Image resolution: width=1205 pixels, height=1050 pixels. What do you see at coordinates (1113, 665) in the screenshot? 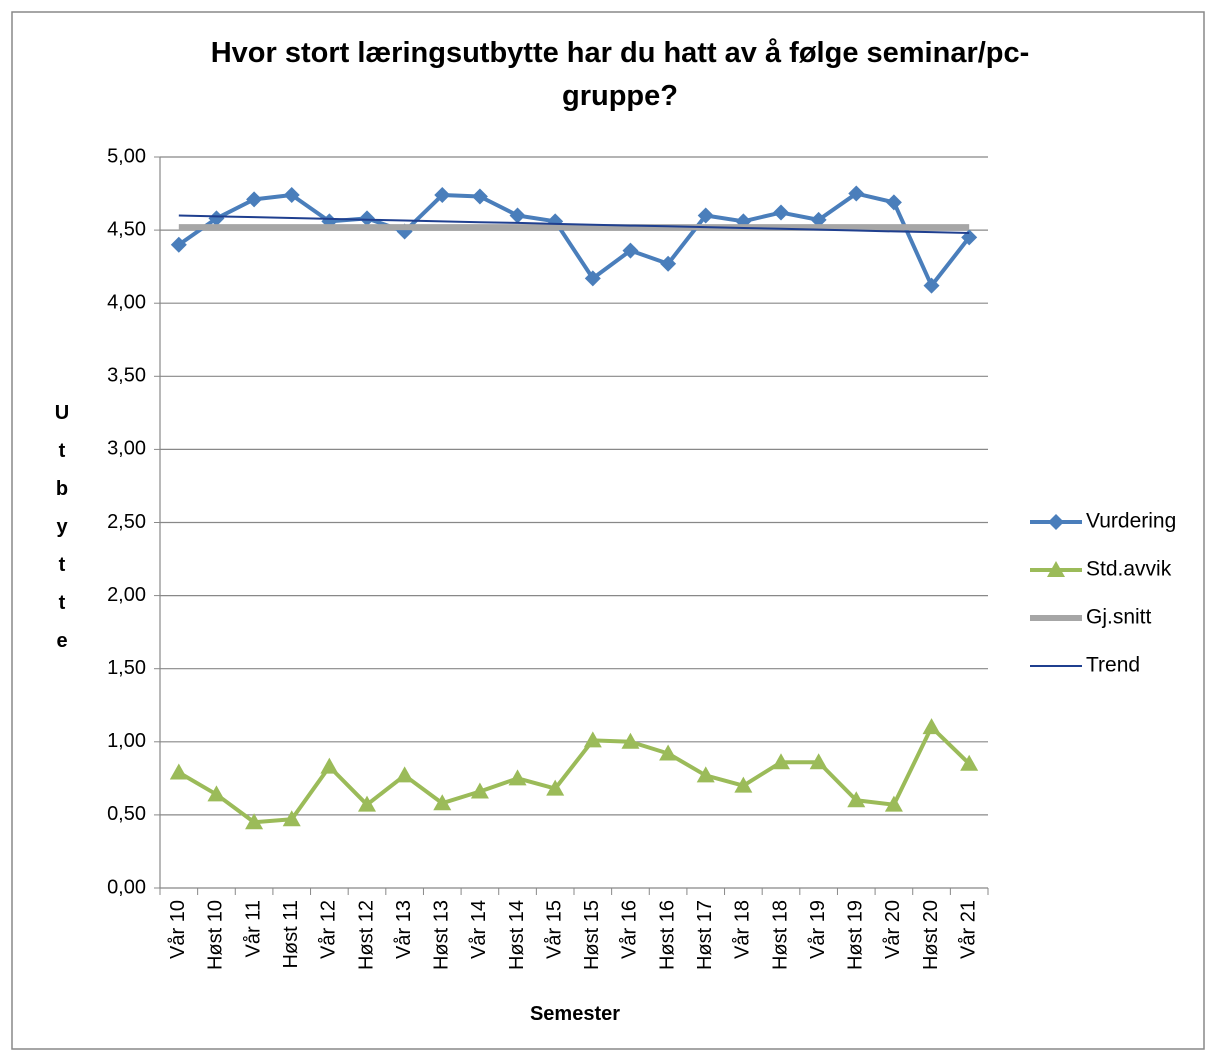
I see `legend-label: Trend` at bounding box center [1113, 665].